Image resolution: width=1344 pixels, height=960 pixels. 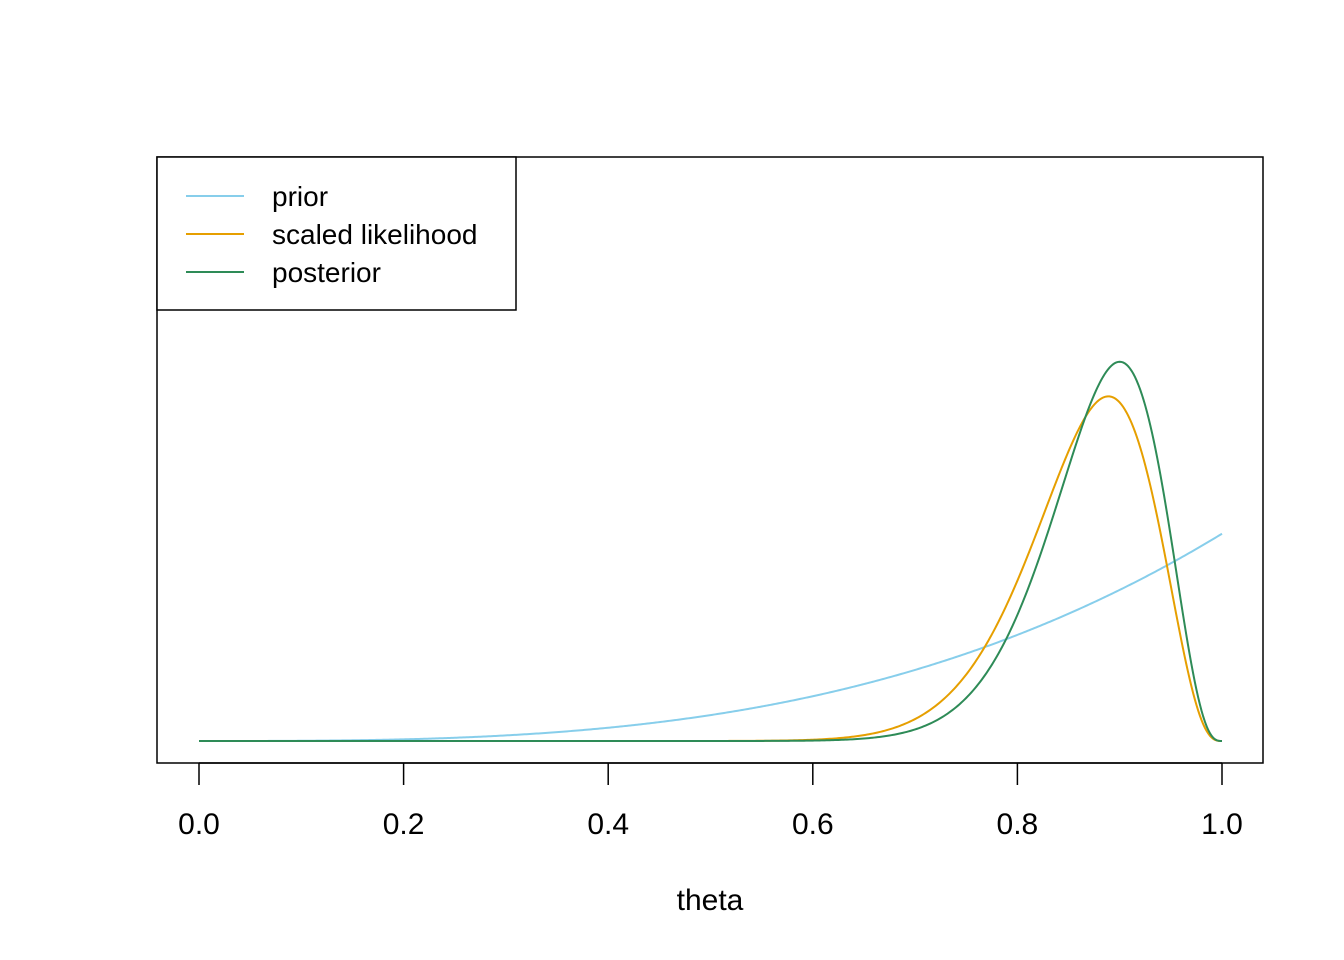 I want to click on x-tick-label: 0.2, so click(x=404, y=824).